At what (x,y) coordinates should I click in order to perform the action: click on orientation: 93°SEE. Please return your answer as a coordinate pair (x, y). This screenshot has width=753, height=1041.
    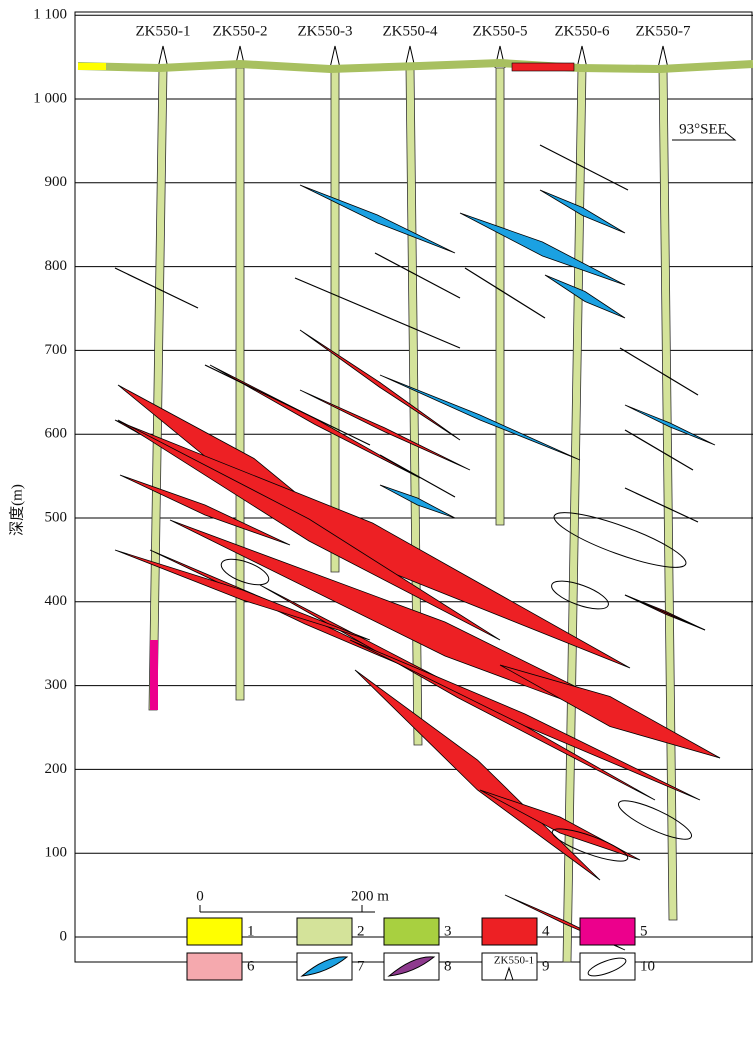
    Looking at the image, I should click on (703, 129).